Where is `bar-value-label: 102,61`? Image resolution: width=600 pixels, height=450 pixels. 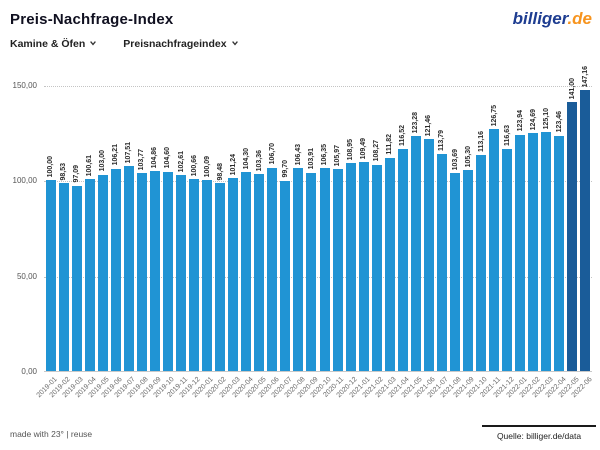
bar-value-label: 102,61 is located at coordinates (181, 161).